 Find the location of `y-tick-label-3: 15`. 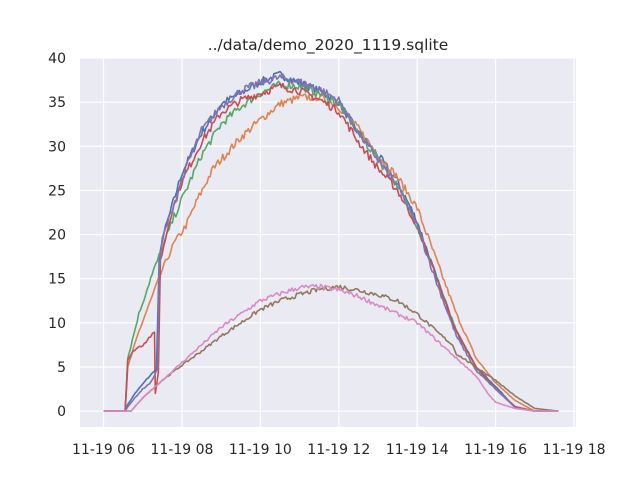

y-tick-label-3: 15 is located at coordinates (57, 280).